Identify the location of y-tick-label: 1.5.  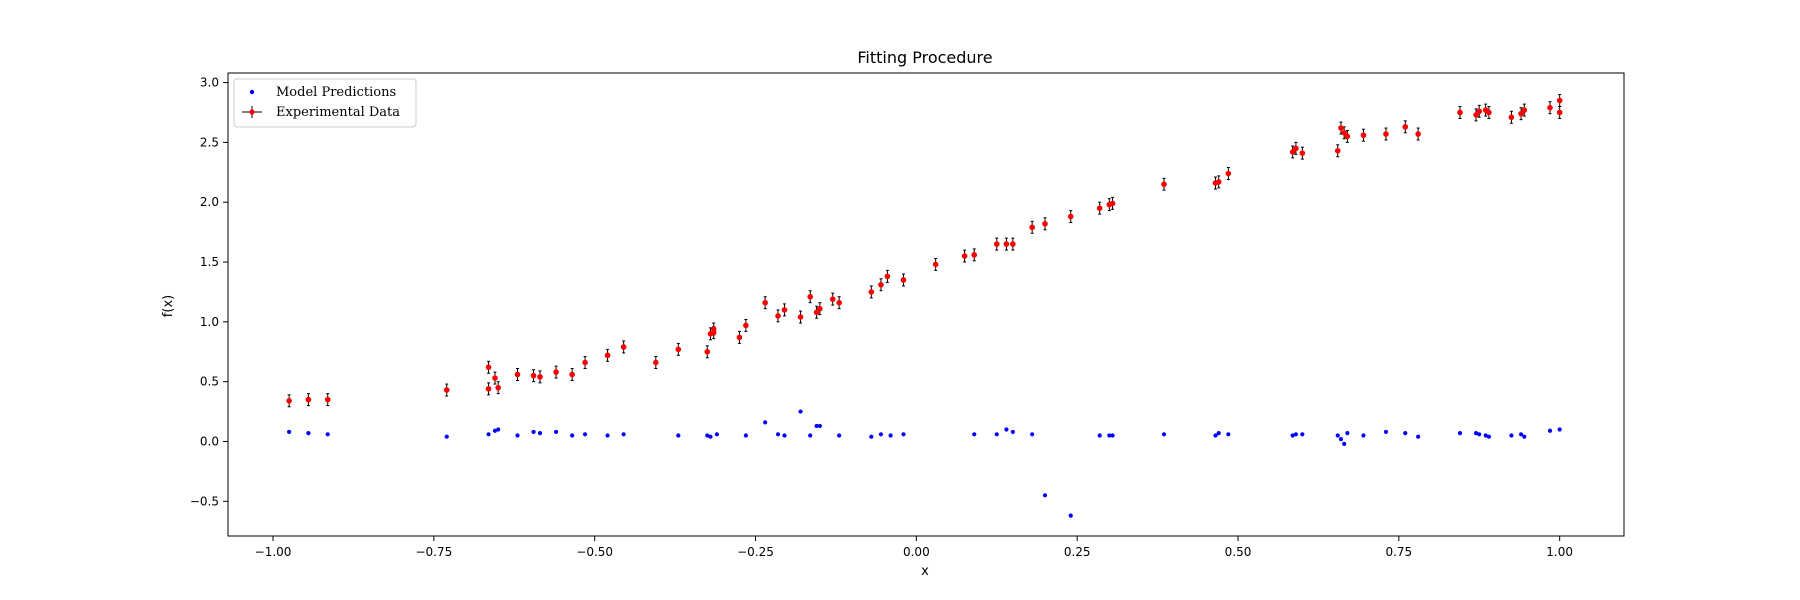
(209, 262).